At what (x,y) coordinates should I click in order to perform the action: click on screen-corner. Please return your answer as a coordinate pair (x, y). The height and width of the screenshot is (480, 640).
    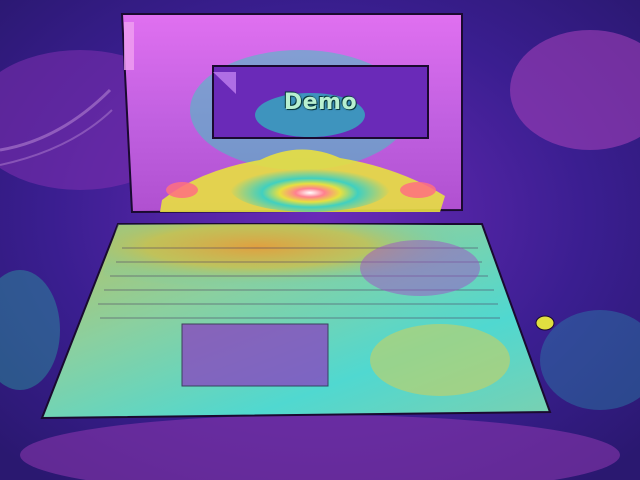
    Looking at the image, I should click on (224, 83).